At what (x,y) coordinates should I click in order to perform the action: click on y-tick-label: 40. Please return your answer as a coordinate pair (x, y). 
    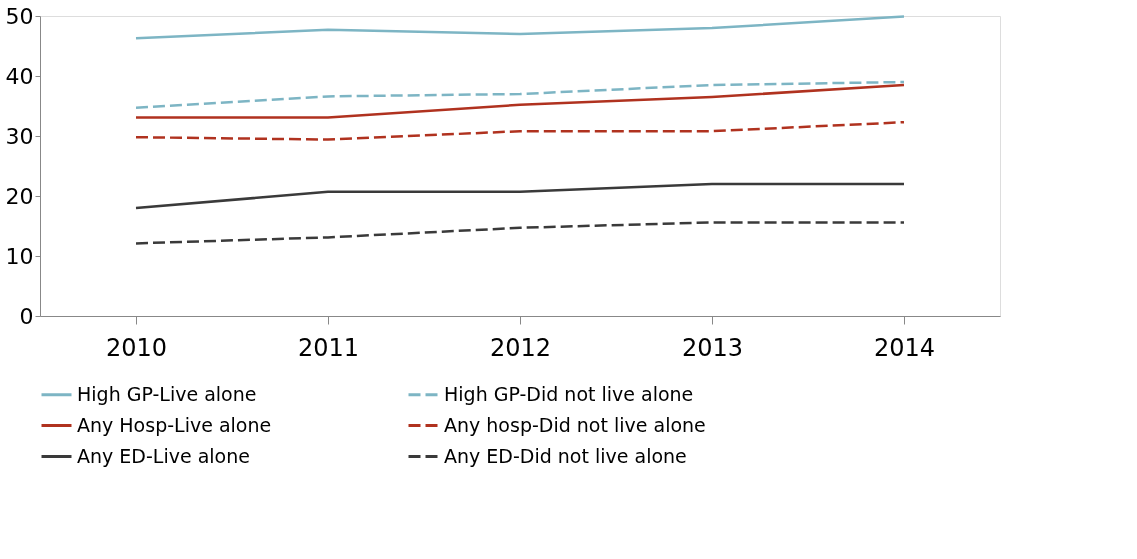
    Looking at the image, I should click on (19, 76).